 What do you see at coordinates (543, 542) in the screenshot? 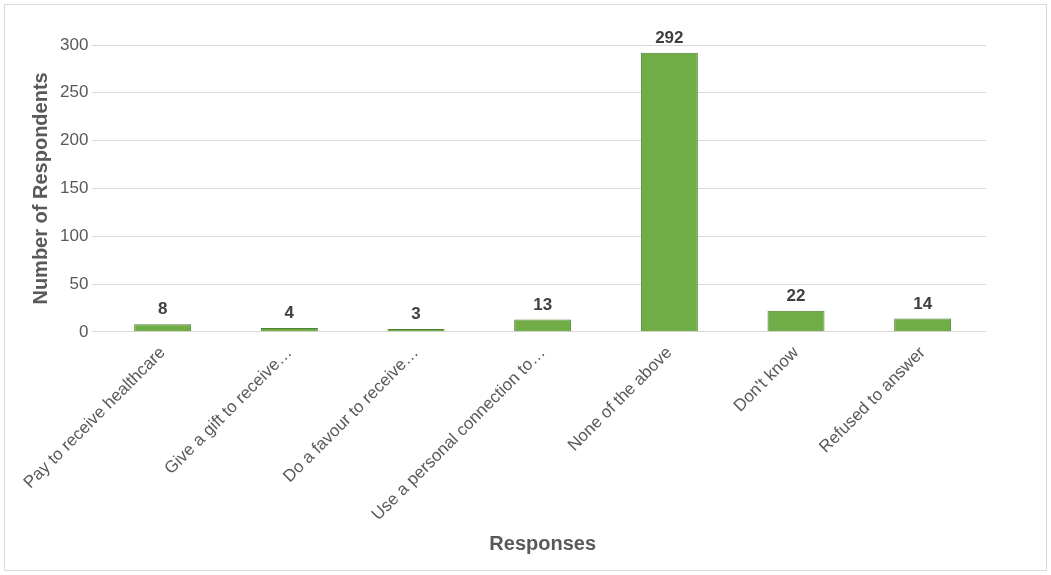
I see `x-axis-title: Responses` at bounding box center [543, 542].